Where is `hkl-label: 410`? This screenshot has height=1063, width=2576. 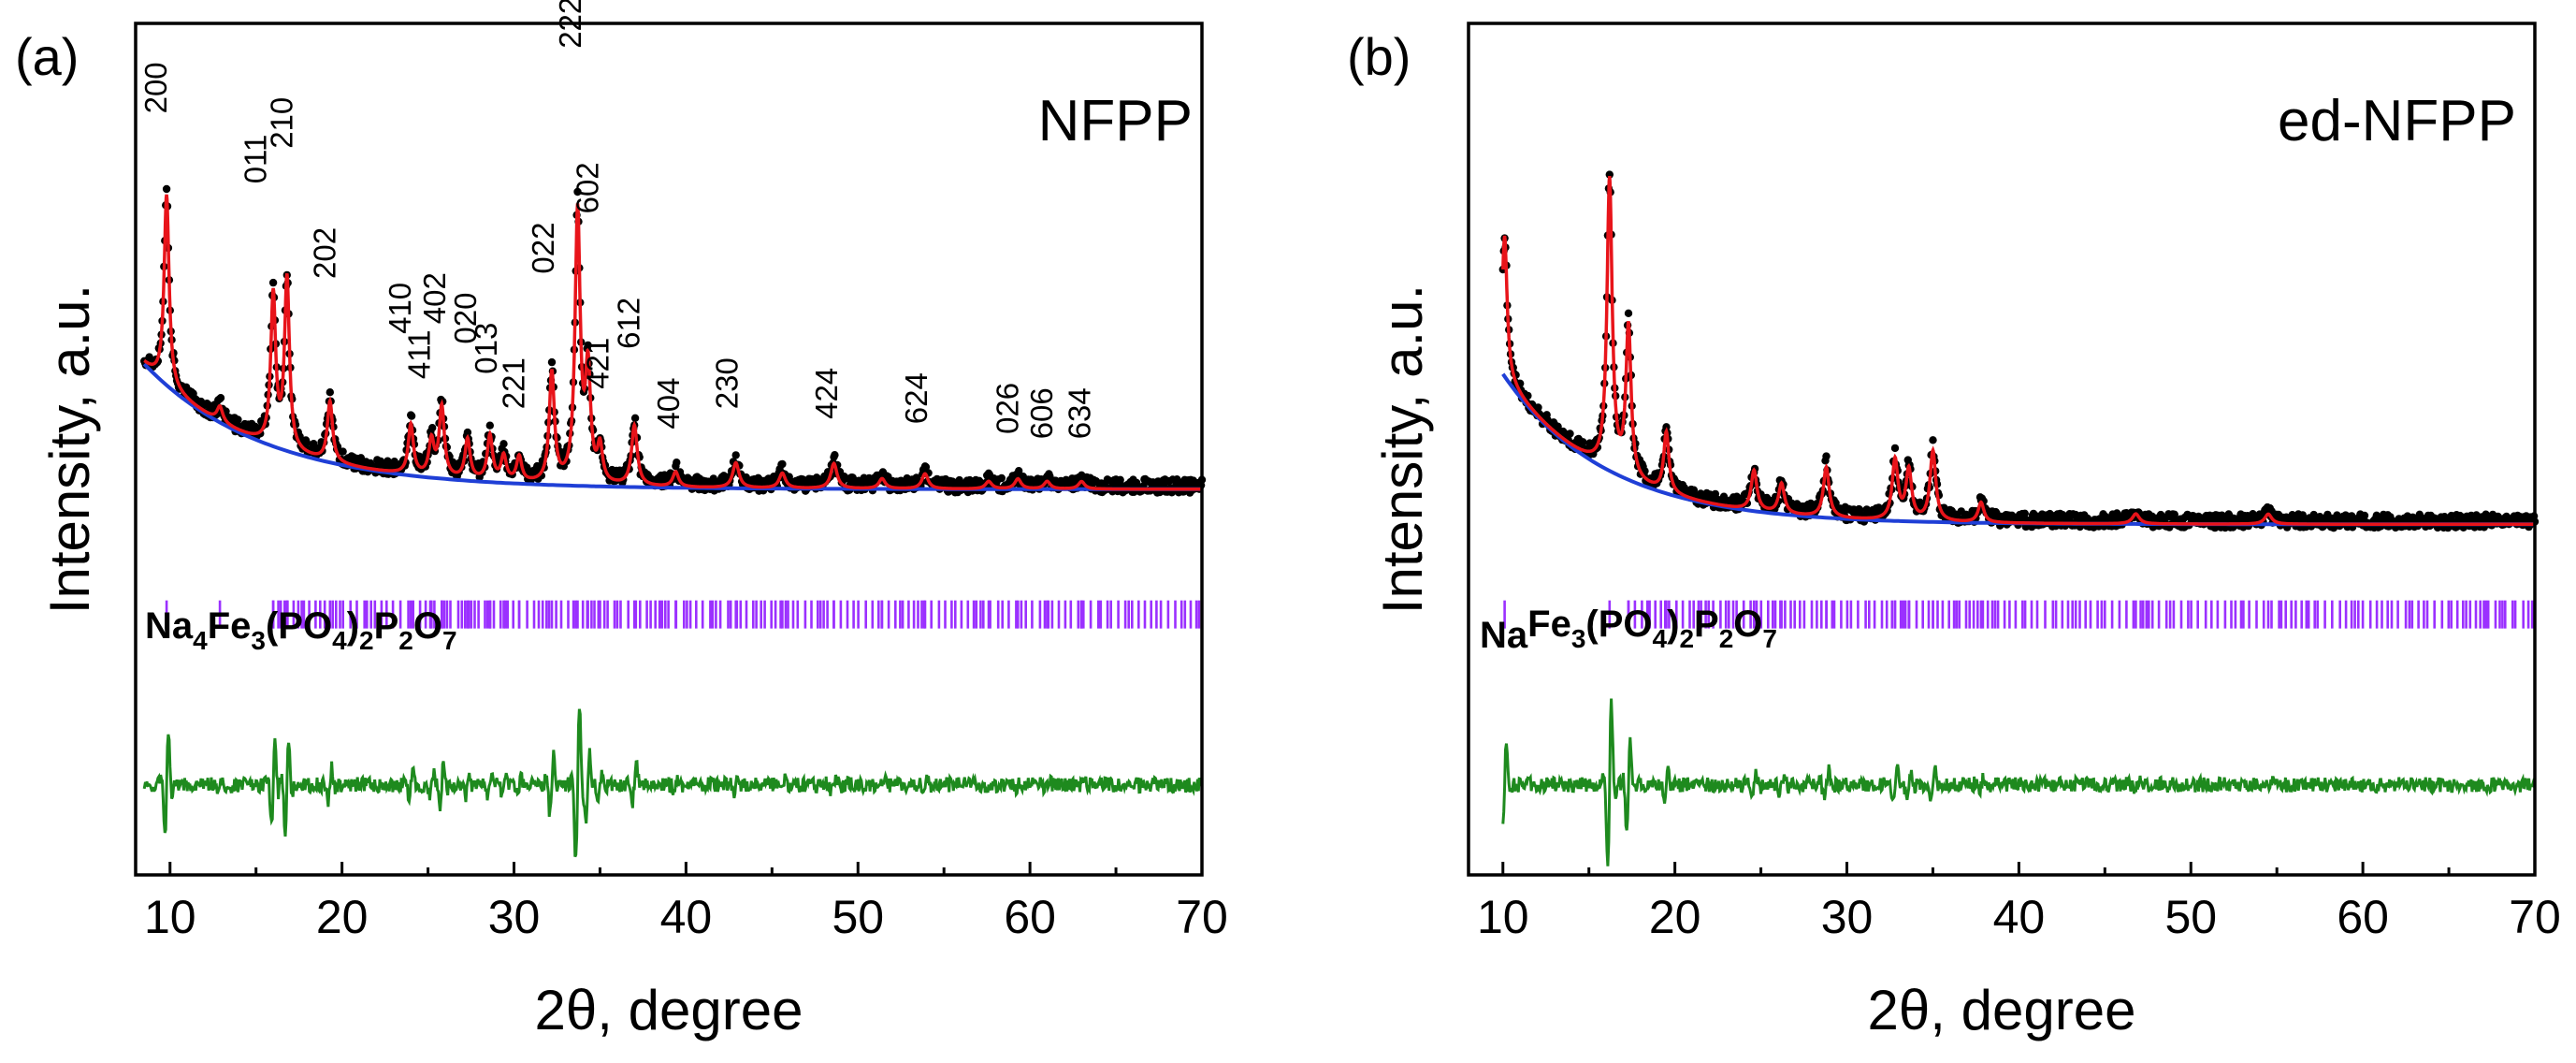 hkl-label: 410 is located at coordinates (400, 308).